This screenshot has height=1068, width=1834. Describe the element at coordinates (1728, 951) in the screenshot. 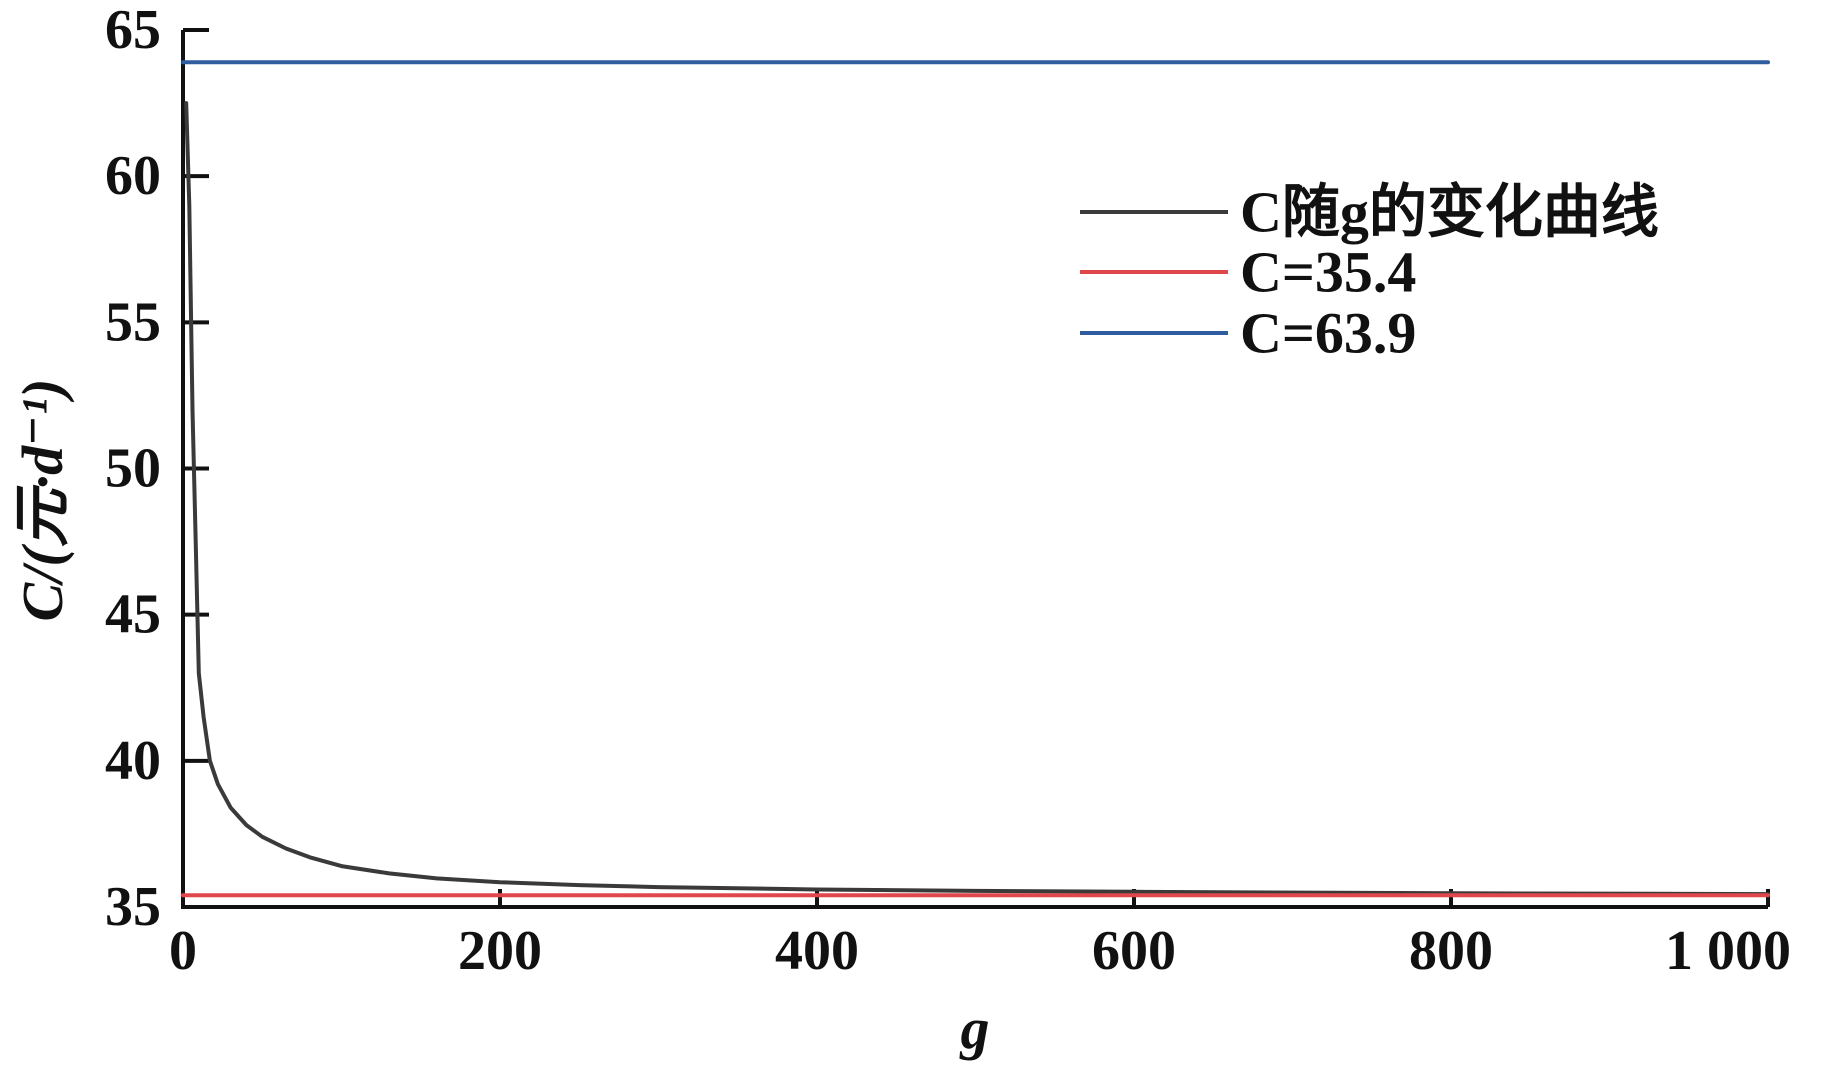

I see `x-tick-label: 1 000` at that location.